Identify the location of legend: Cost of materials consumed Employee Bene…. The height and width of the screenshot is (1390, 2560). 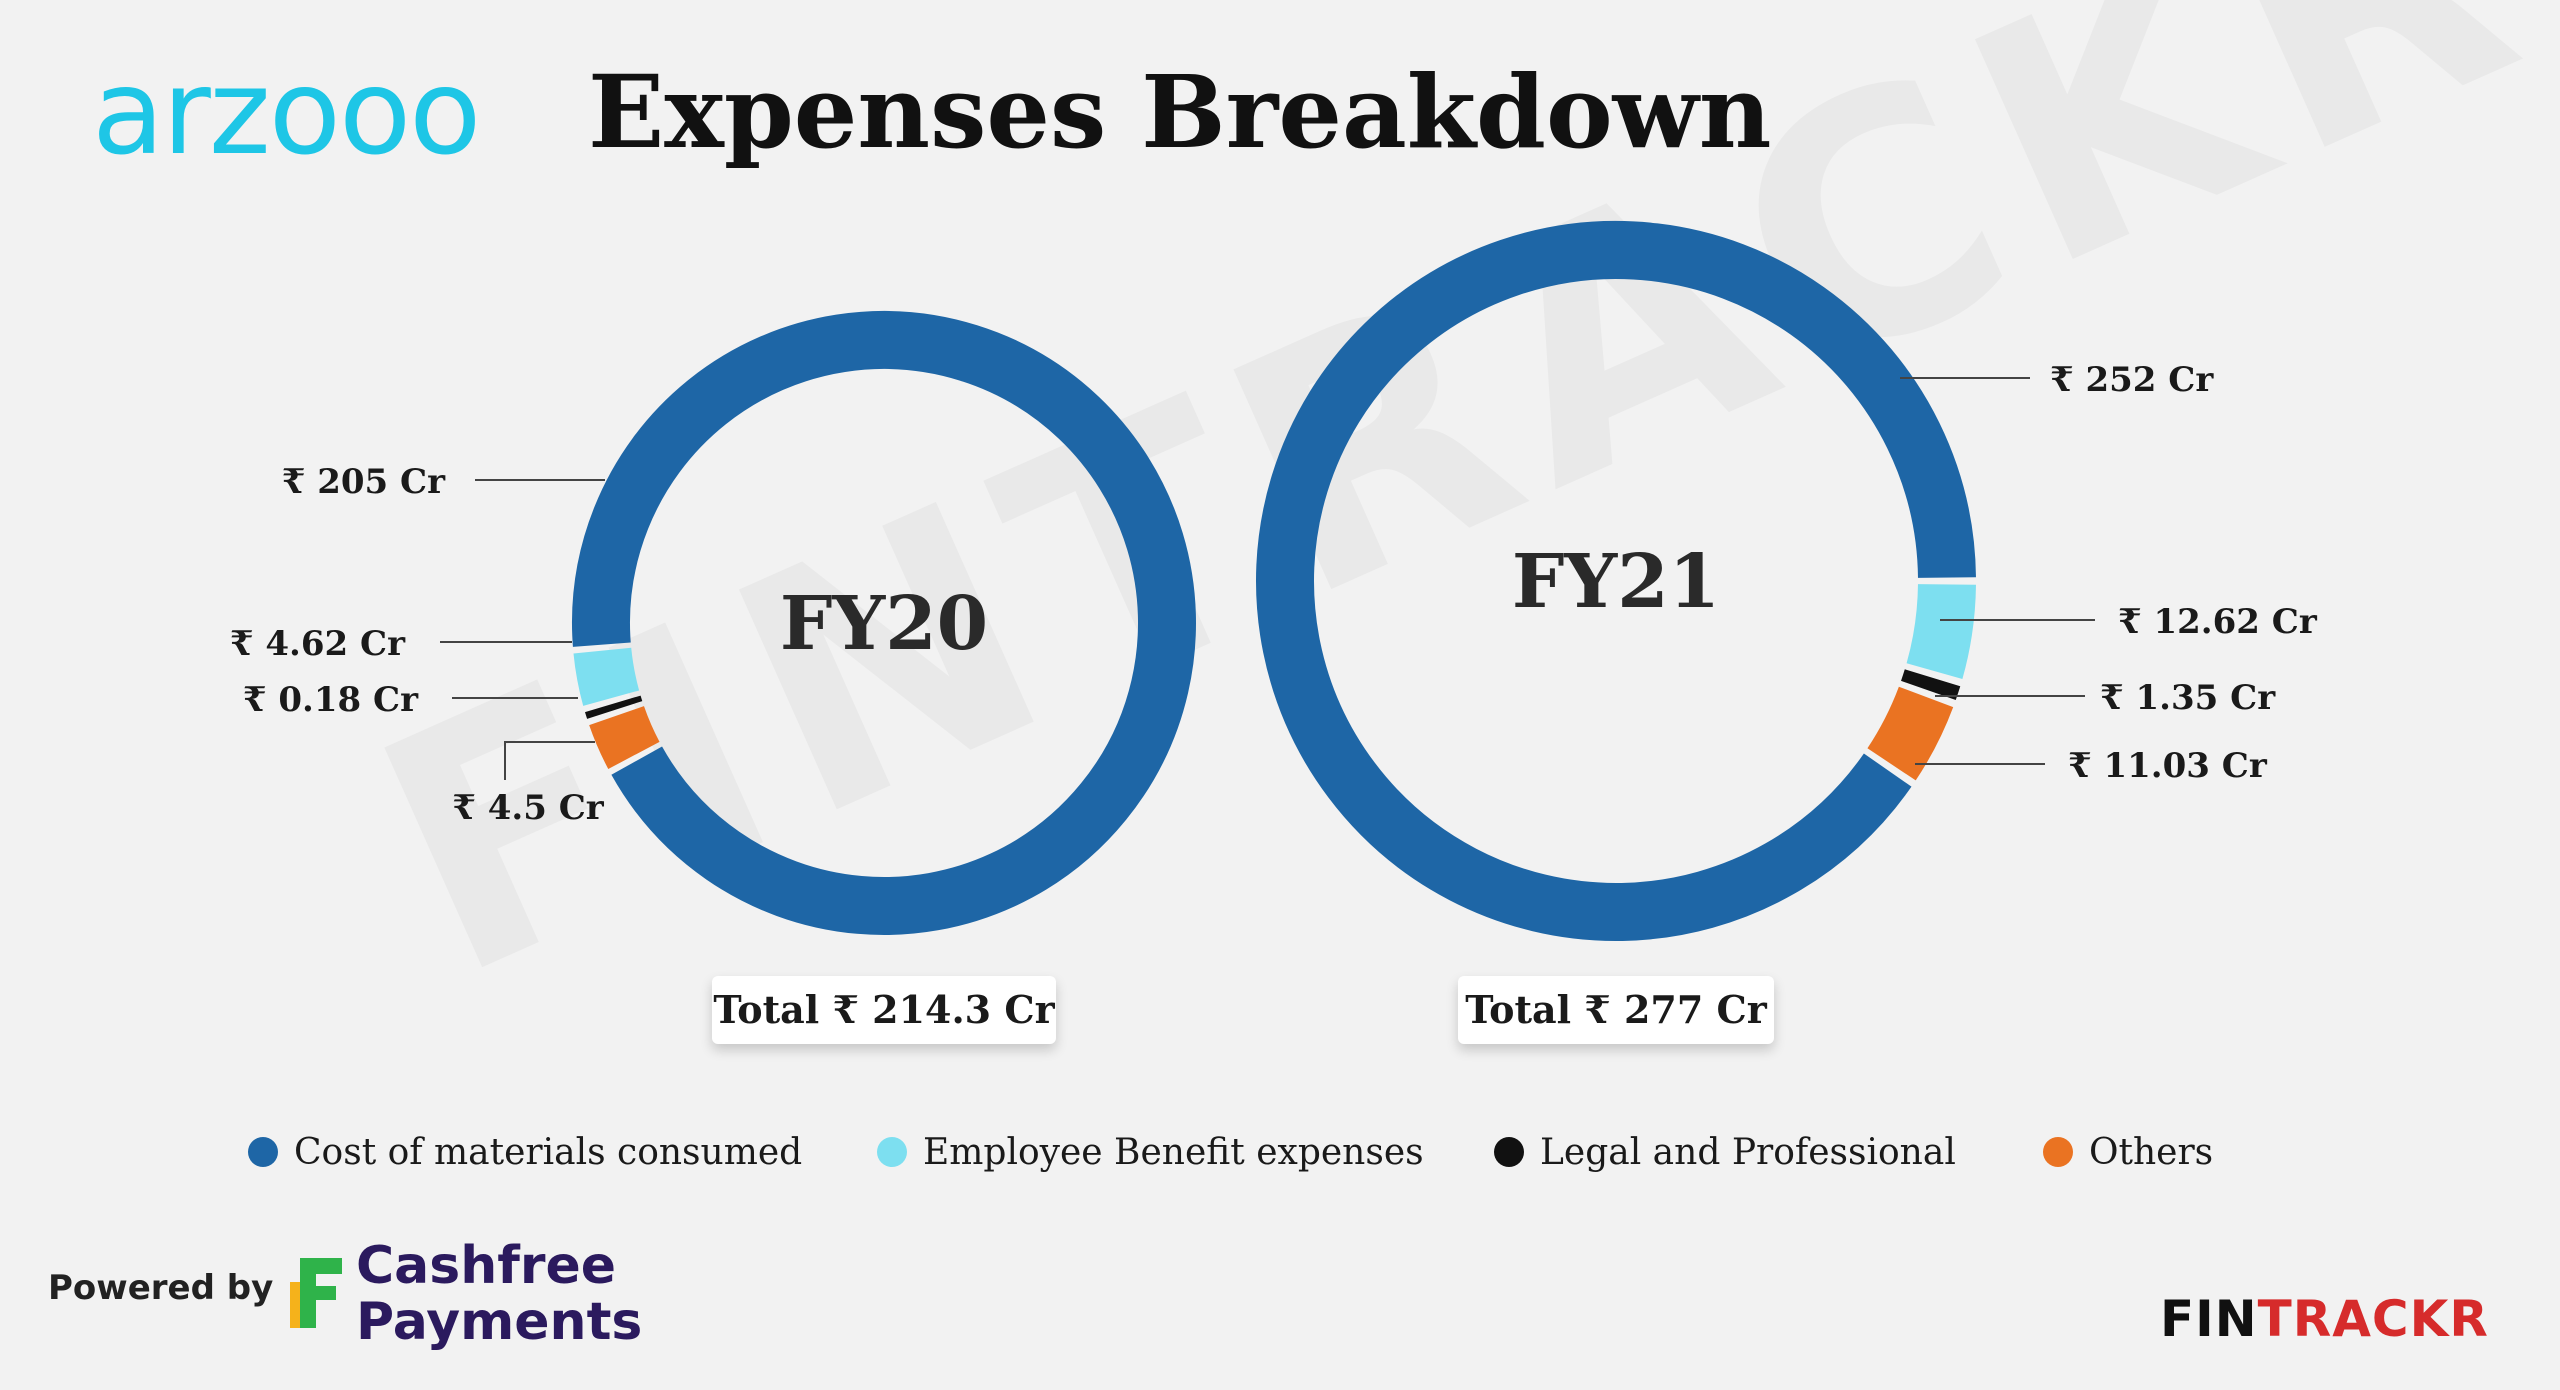
(1280, 1152).